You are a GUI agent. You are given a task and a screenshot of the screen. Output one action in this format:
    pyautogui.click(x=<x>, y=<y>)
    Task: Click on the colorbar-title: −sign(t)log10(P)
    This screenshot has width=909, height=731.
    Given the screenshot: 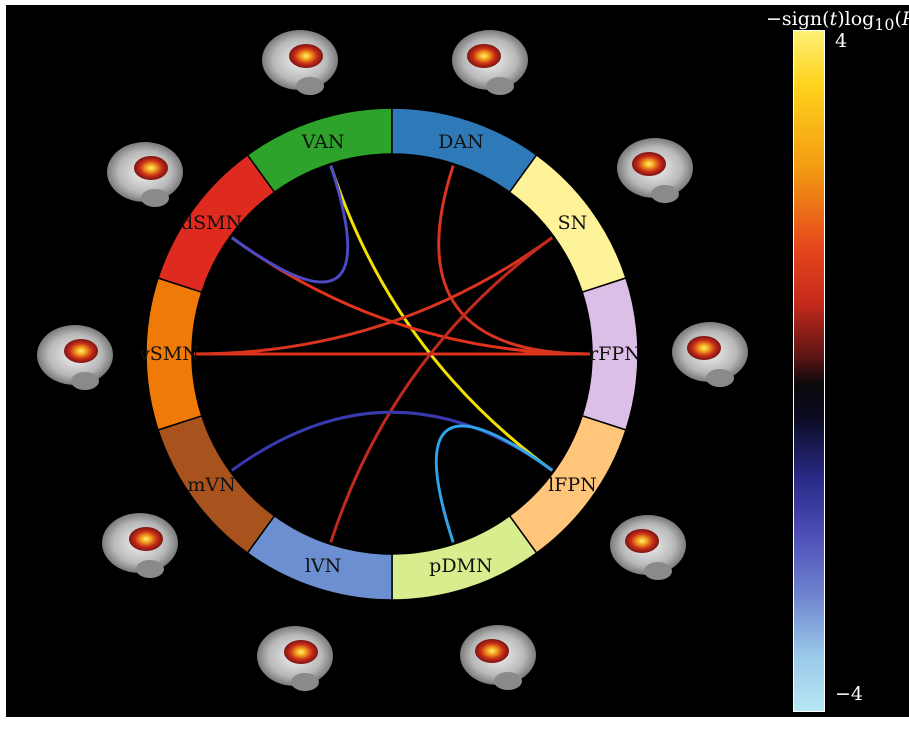 What is the action you would take?
    pyautogui.click(x=837, y=21)
    